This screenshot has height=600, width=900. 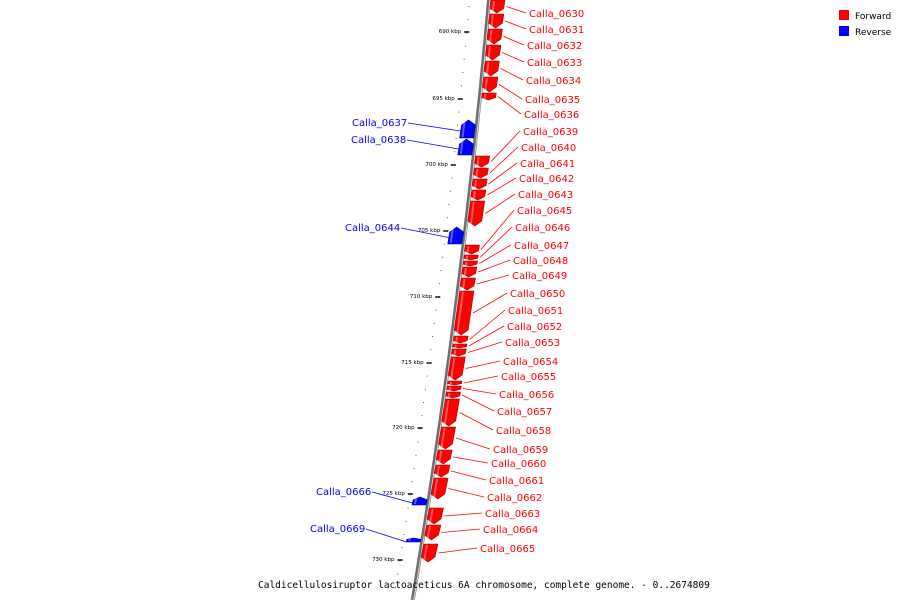 I want to click on gene-label: Calla_0648, so click(x=540, y=261).